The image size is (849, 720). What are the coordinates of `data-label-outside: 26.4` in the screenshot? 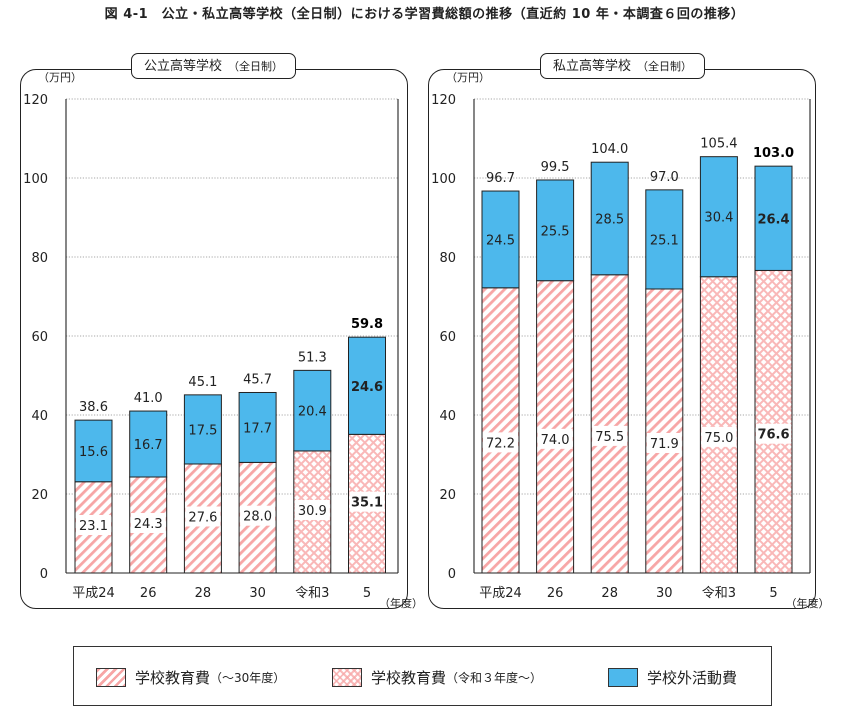 It's located at (773, 219).